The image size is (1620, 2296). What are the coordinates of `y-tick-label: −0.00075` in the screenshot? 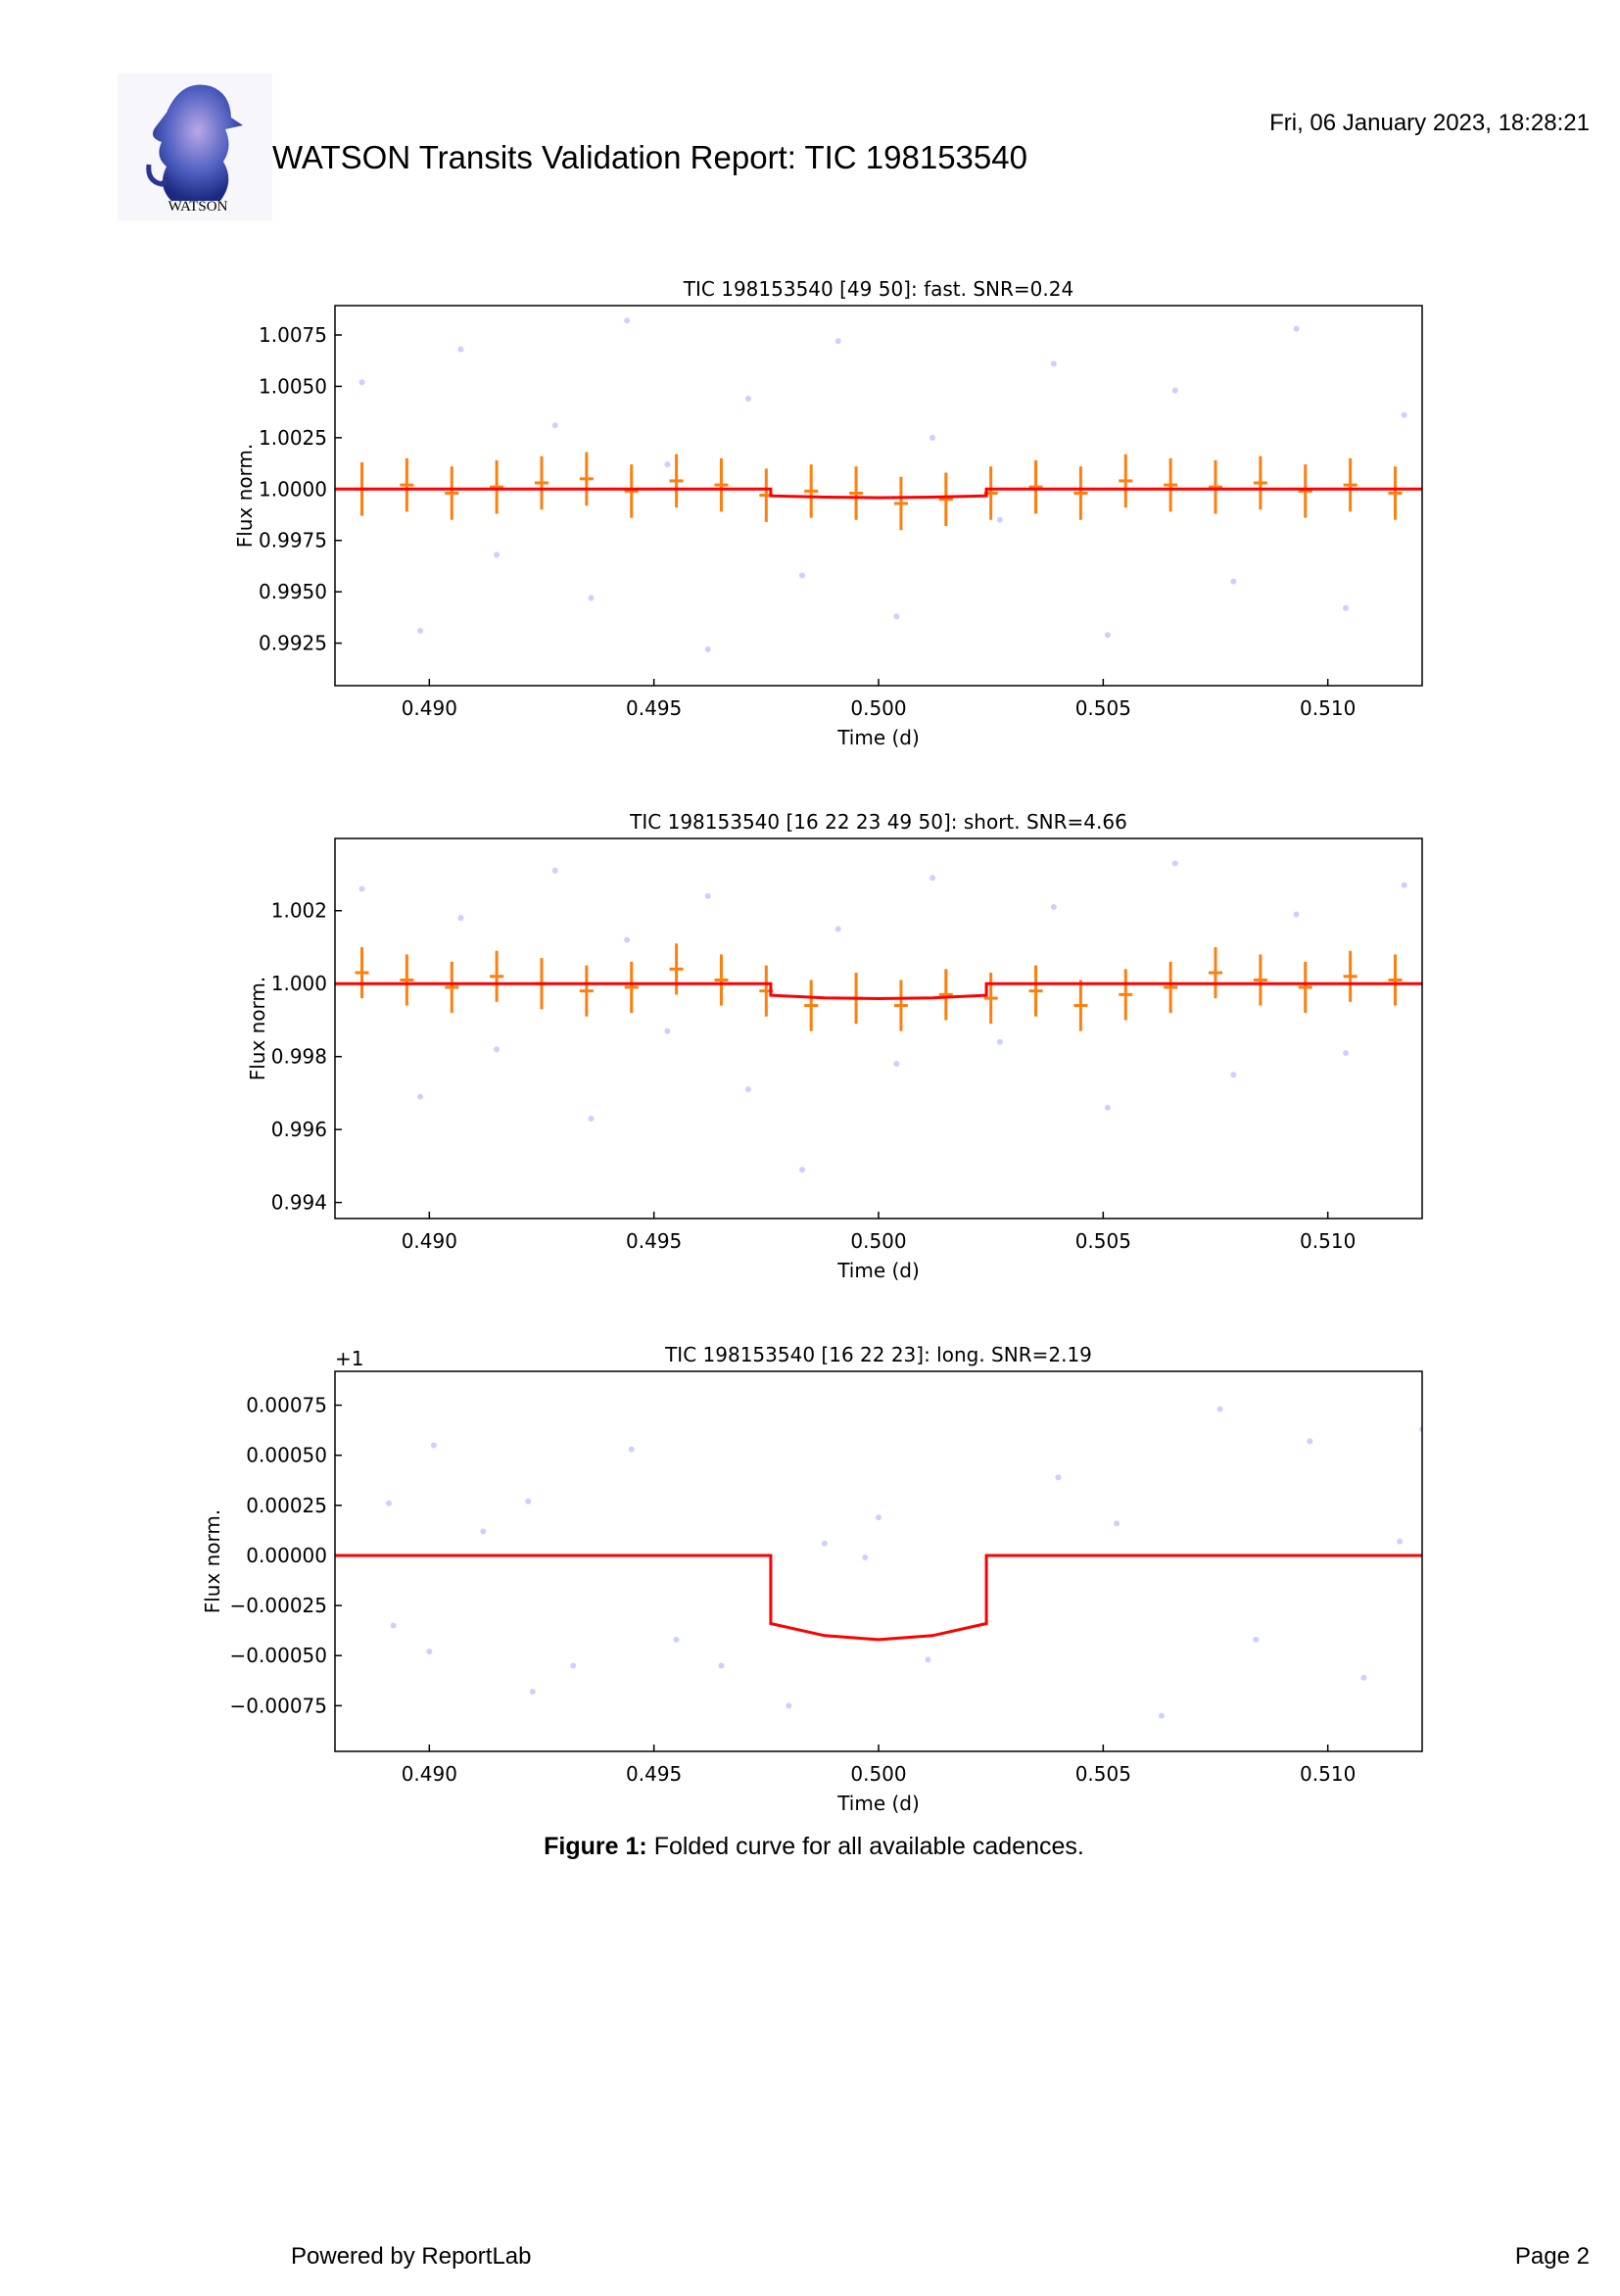 It's located at (278, 1706).